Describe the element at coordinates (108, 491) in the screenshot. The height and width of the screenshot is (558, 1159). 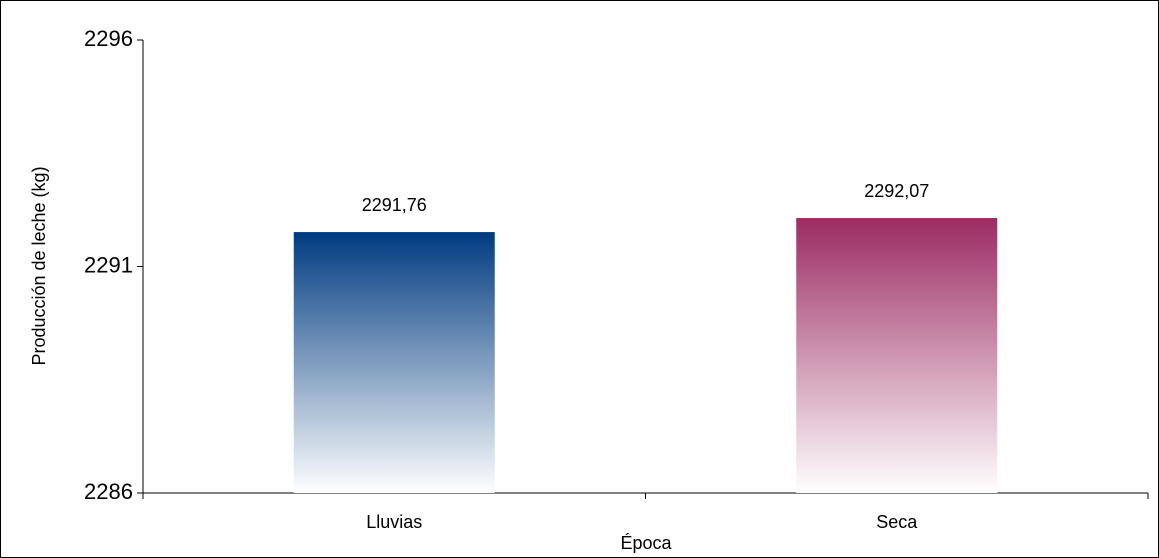
I see `y-tick-label: 2286` at that location.